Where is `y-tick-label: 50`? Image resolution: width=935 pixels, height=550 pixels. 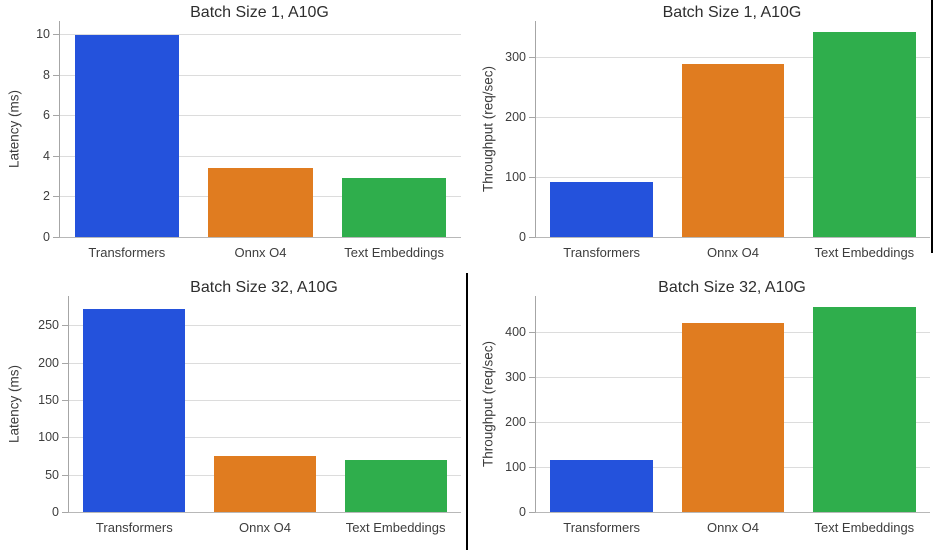 y-tick-label: 50 is located at coordinates (52, 474).